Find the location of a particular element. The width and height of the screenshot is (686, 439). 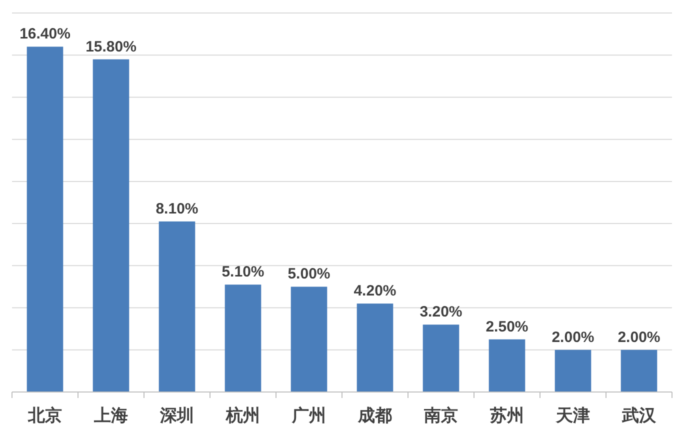

x-tick-label: 苏州 is located at coordinates (506, 415).